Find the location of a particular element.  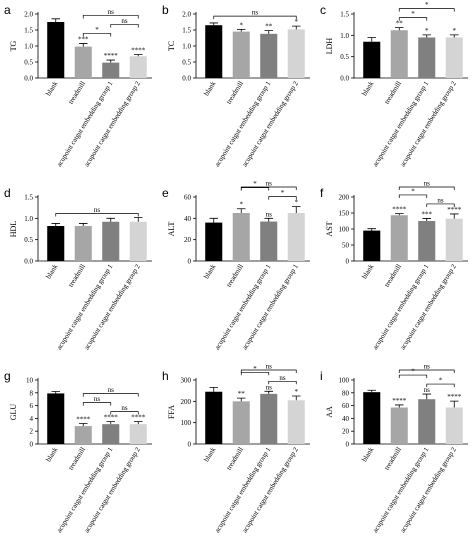

y-tick-label: 20 is located at coordinates (188, 240).